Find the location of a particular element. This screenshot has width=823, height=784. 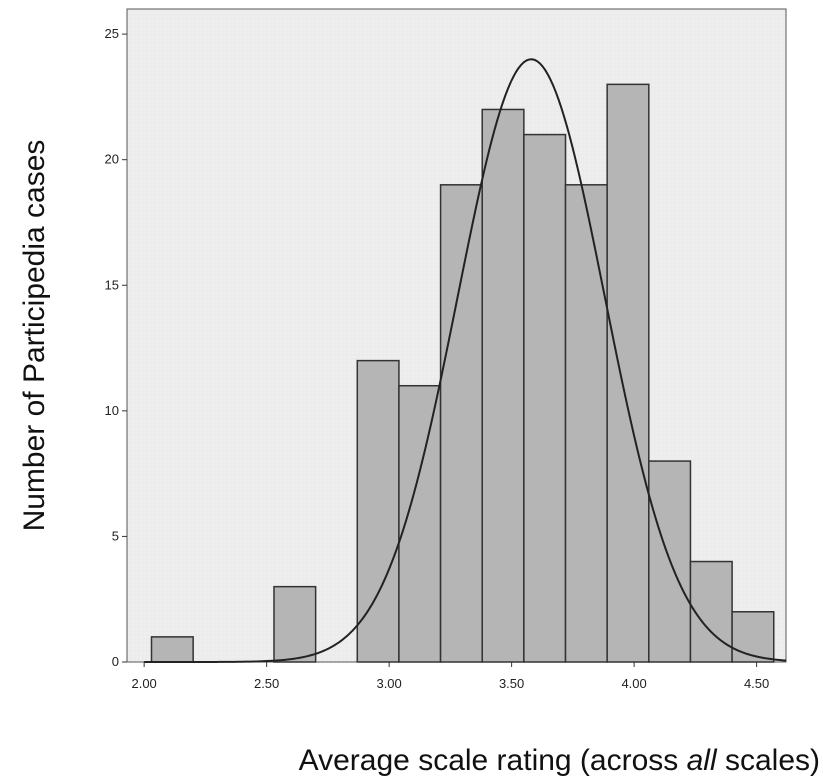

x-axis: 2.00 2.50 3.00 3.50 4.00 4.50 is located at coordinates (450, 676).